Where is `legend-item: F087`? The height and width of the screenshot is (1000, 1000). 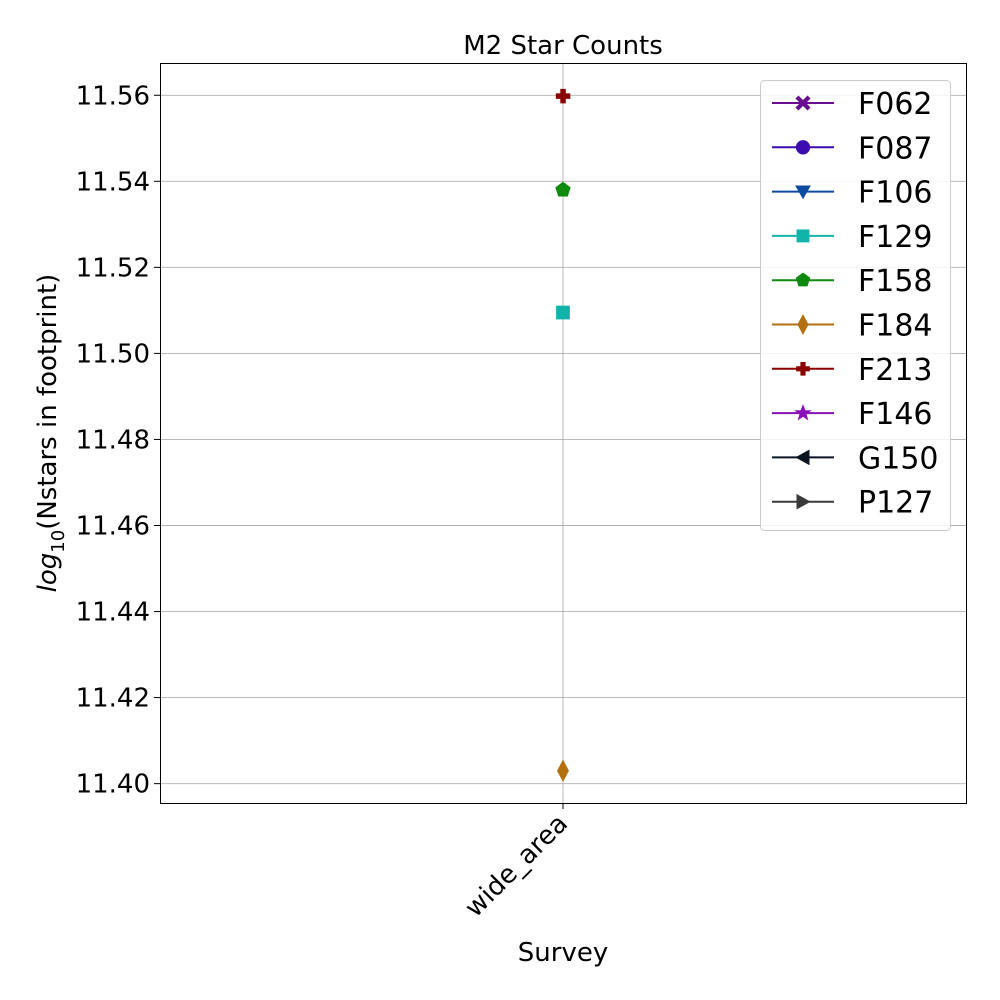 legend-item: F087 is located at coordinates (852, 148).